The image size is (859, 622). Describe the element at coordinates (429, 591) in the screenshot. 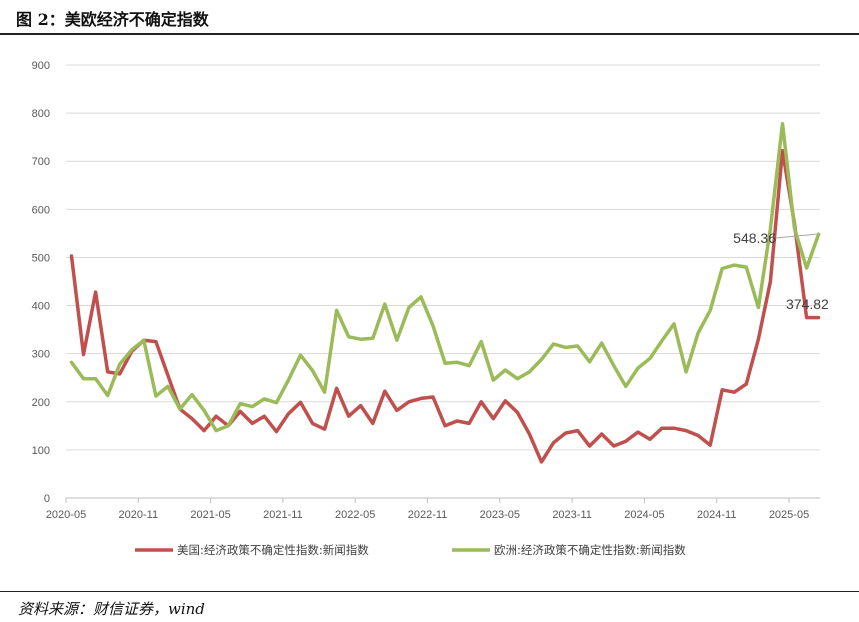

I see `bottom-rule` at that location.